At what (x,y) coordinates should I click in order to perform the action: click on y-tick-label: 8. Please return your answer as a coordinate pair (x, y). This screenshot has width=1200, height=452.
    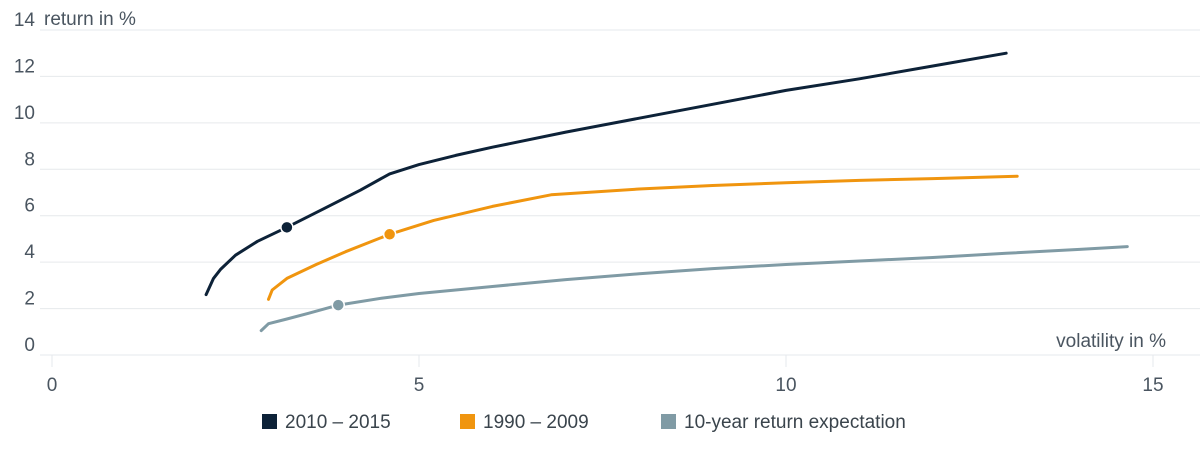
    Looking at the image, I should click on (29, 159).